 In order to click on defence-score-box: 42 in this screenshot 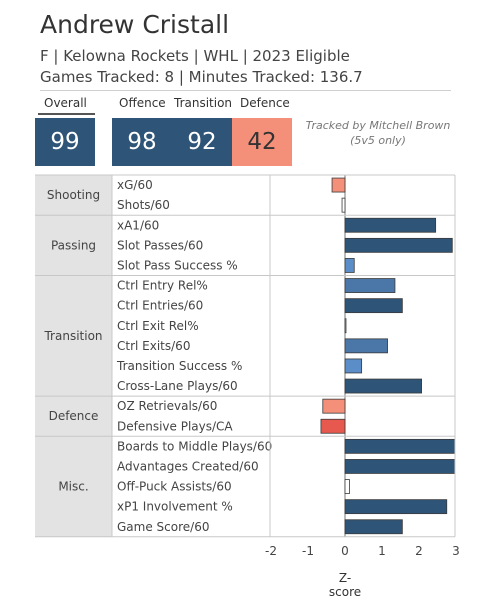, I will do `click(262, 142)`.